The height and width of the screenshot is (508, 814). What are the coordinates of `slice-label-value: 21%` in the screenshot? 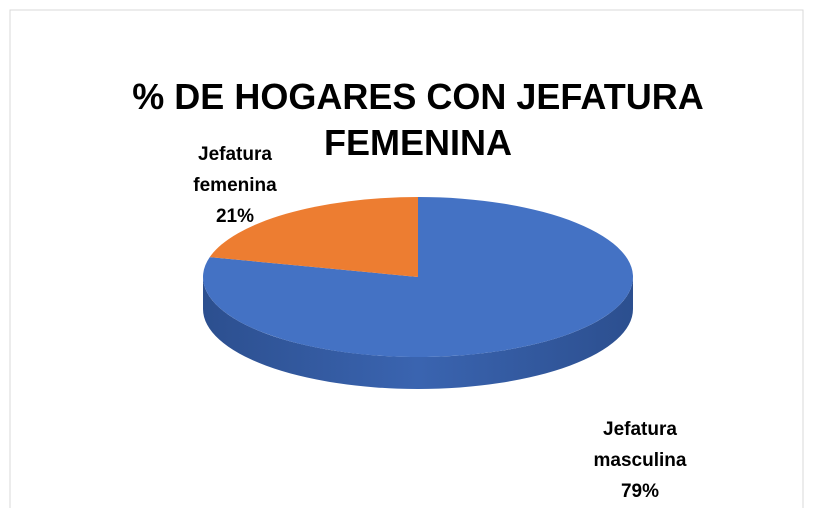 It's located at (235, 216).